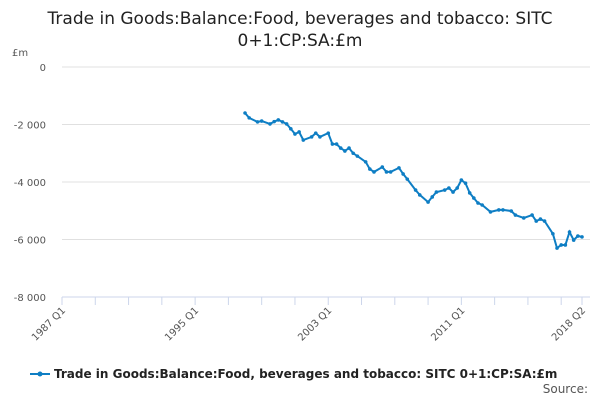  I want to click on x-tick-label: 2018 Q2, so click(569, 324).